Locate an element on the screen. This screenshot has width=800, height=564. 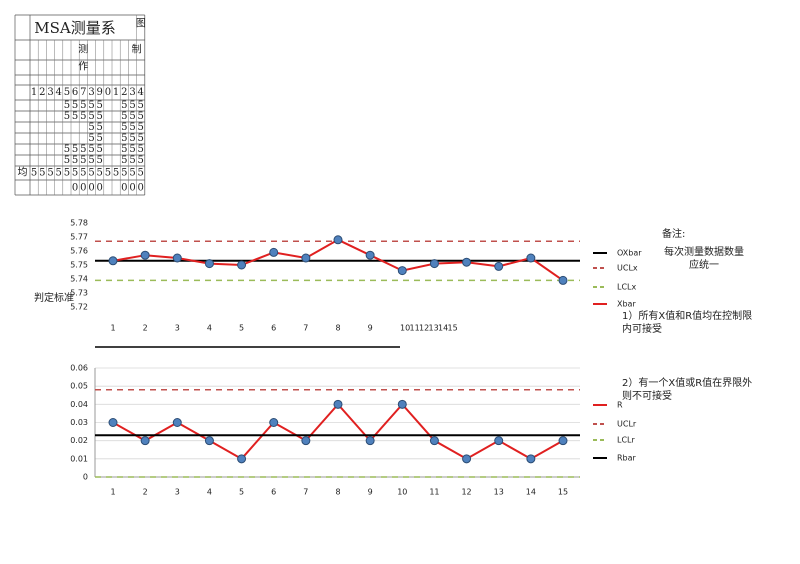
table-cell: 4 is located at coordinates (59, 92).